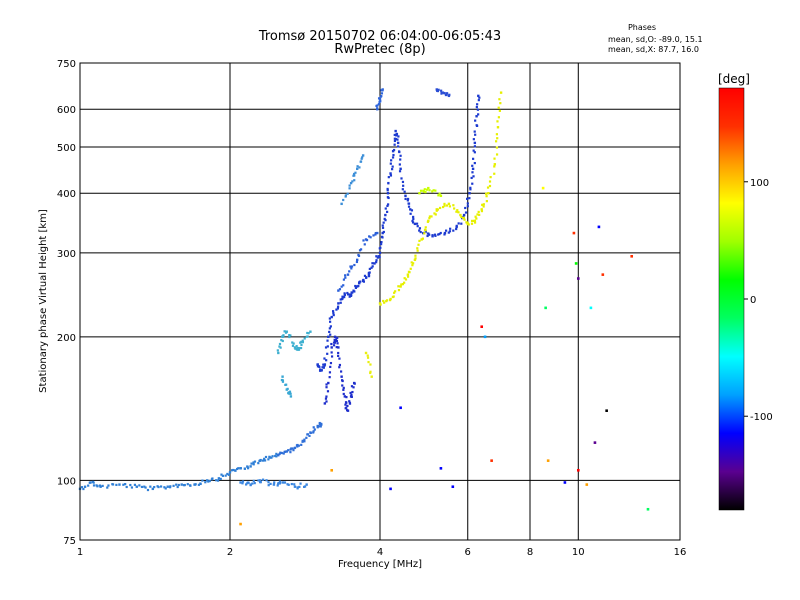  What do you see at coordinates (680, 552) in the screenshot?
I see `x-tick-label: 16` at bounding box center [680, 552].